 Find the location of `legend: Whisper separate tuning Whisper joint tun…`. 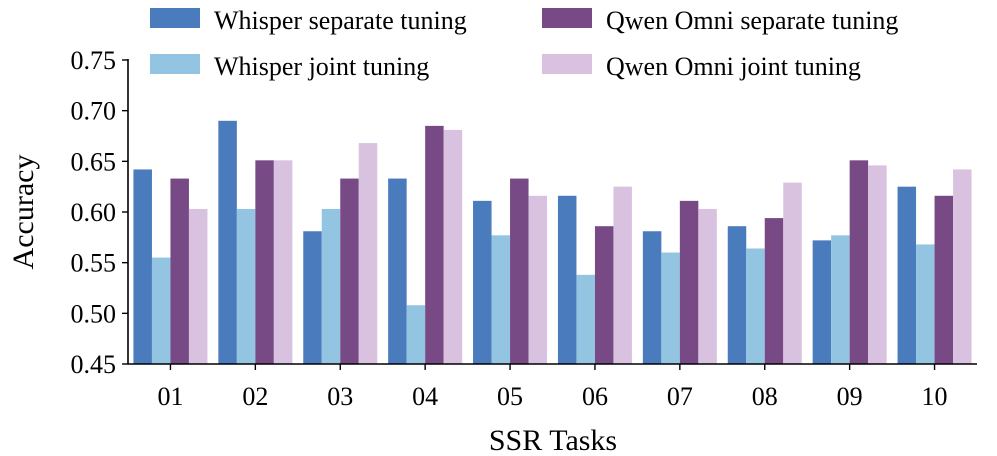

legend: Whisper separate tuning Whisper joint tun… is located at coordinates (524, 43).